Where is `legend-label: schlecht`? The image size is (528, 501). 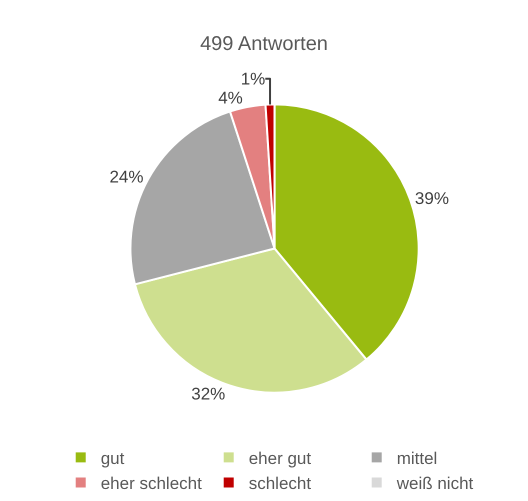
legend-label: schlecht is located at coordinates (280, 484).